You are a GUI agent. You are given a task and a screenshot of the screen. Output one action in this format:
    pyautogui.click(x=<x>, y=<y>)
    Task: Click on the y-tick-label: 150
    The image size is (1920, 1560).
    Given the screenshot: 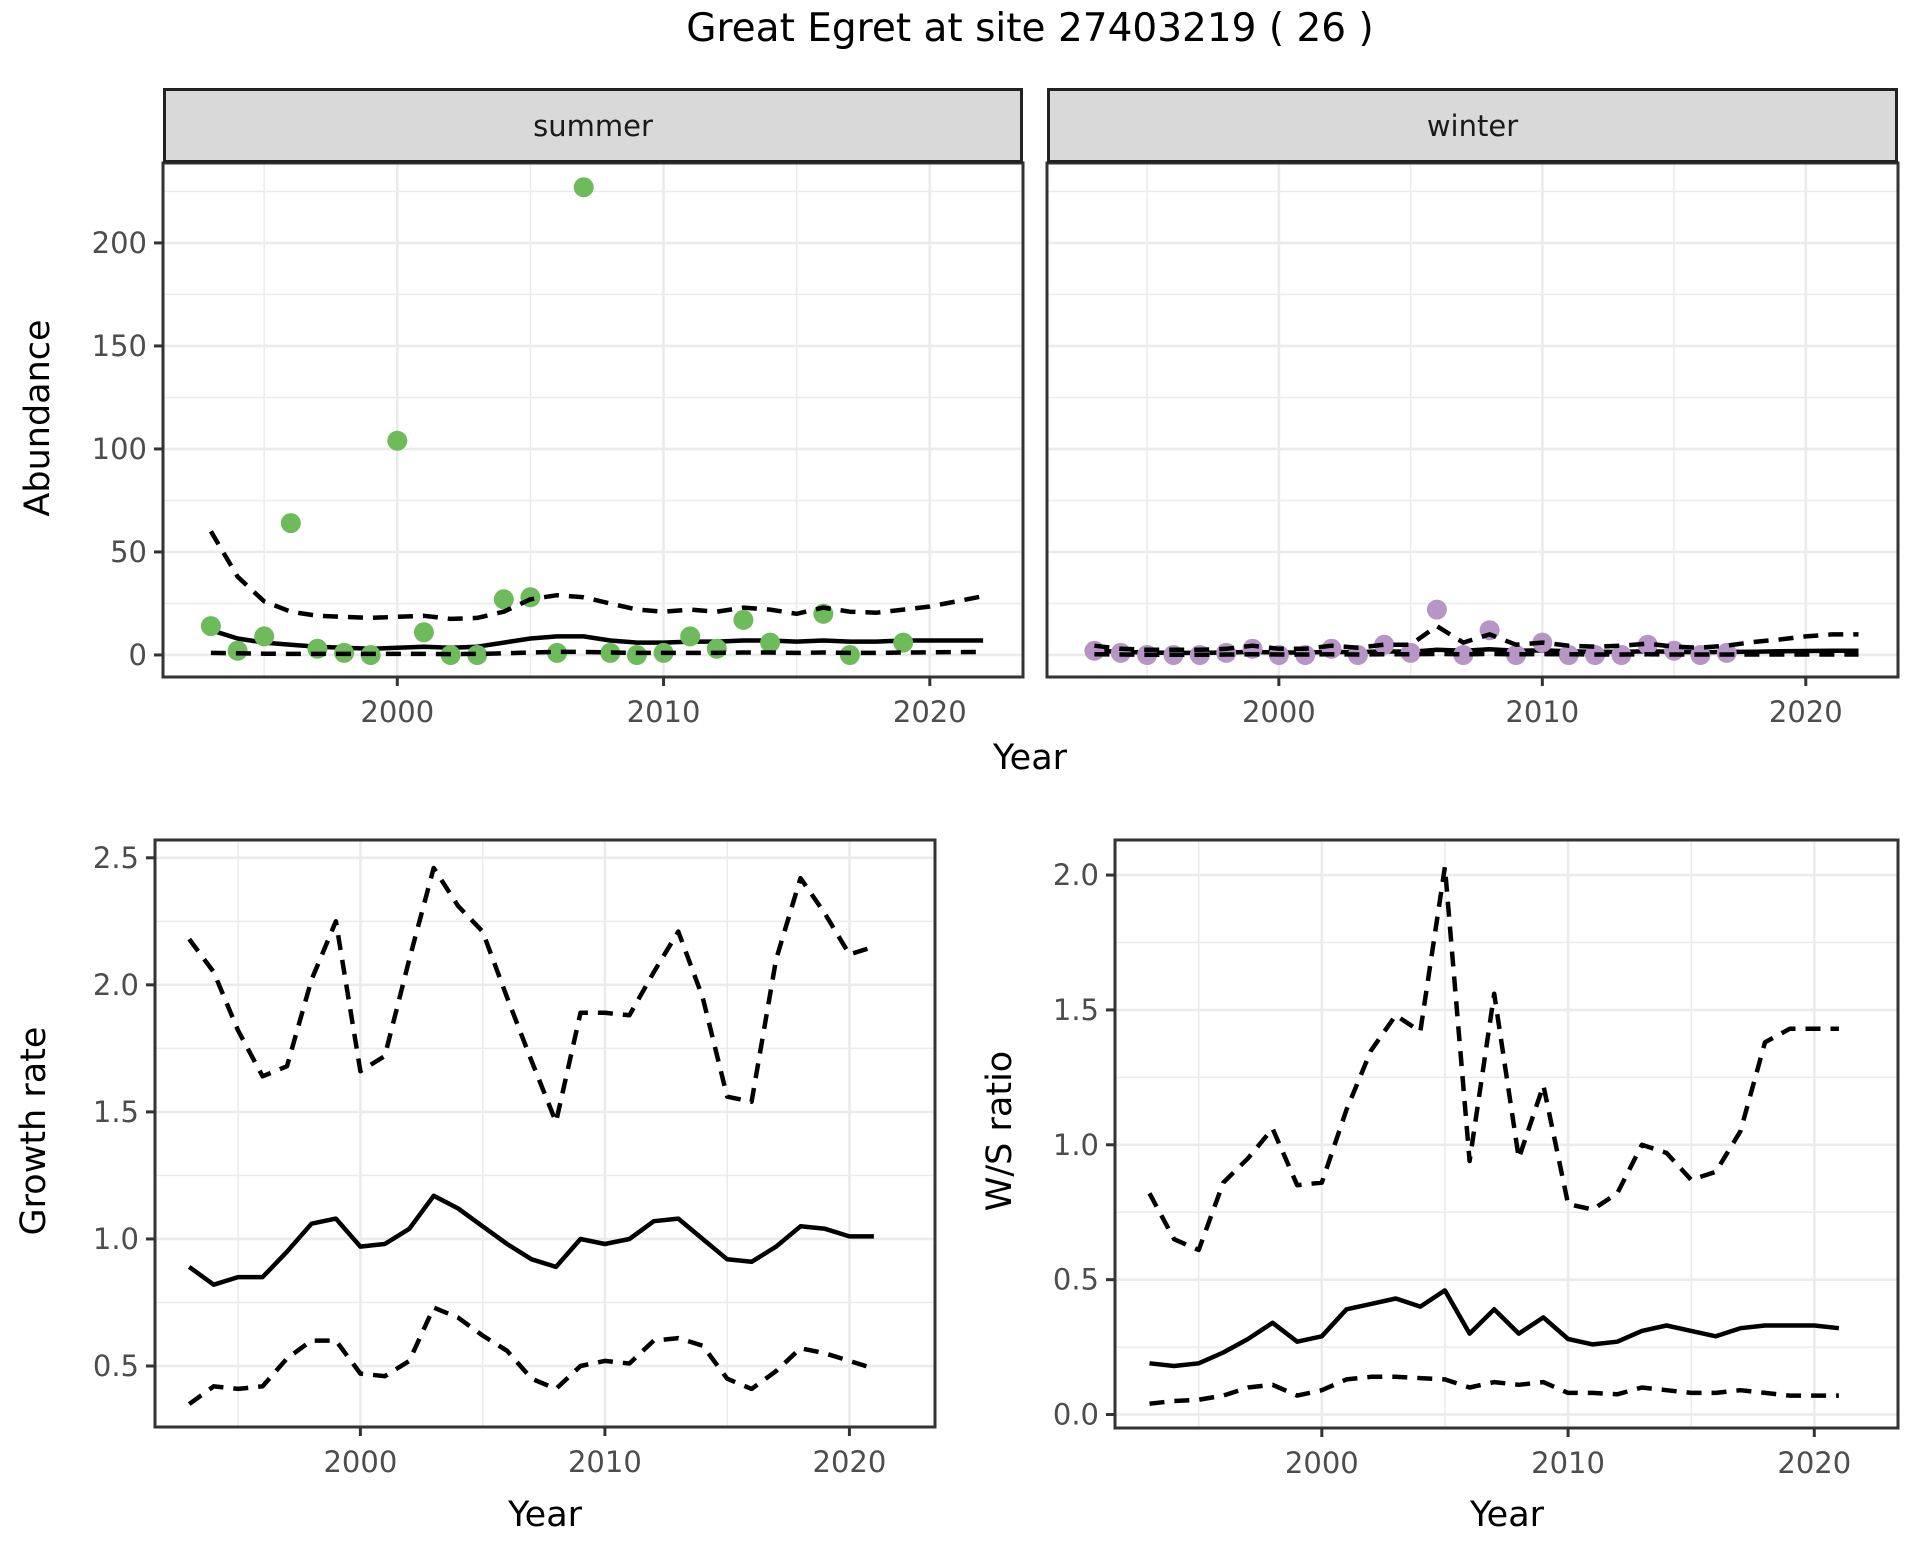 What is the action you would take?
    pyautogui.click(x=119, y=346)
    